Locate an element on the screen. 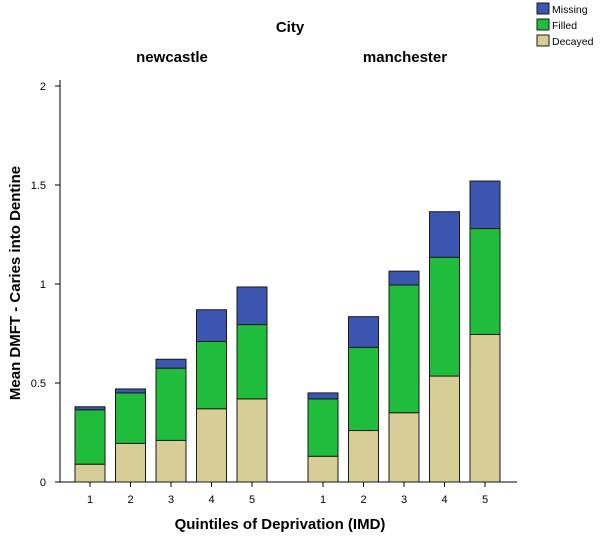  bar-newcastle-4-filled is located at coordinates (211, 375).